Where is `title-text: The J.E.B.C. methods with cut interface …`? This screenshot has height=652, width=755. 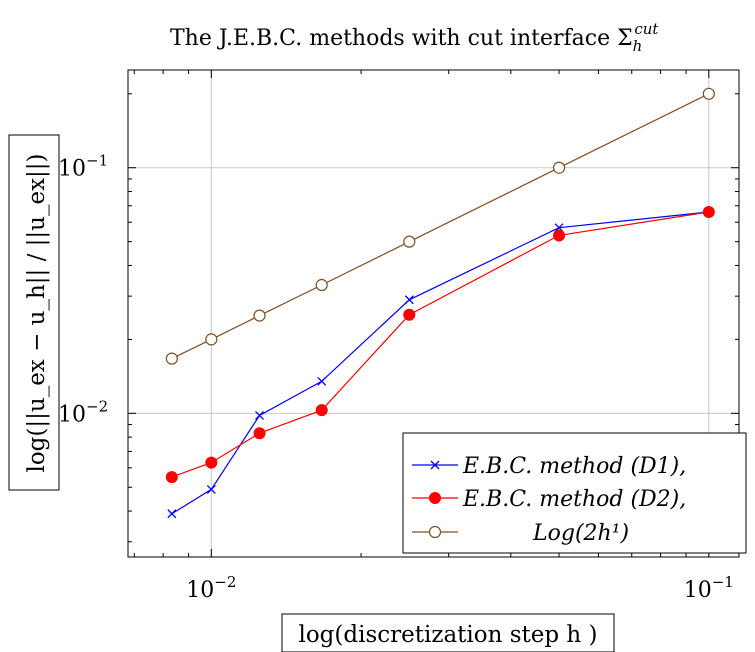 title-text: The J.E.B.C. methods with cut interface … is located at coordinates (401, 38).